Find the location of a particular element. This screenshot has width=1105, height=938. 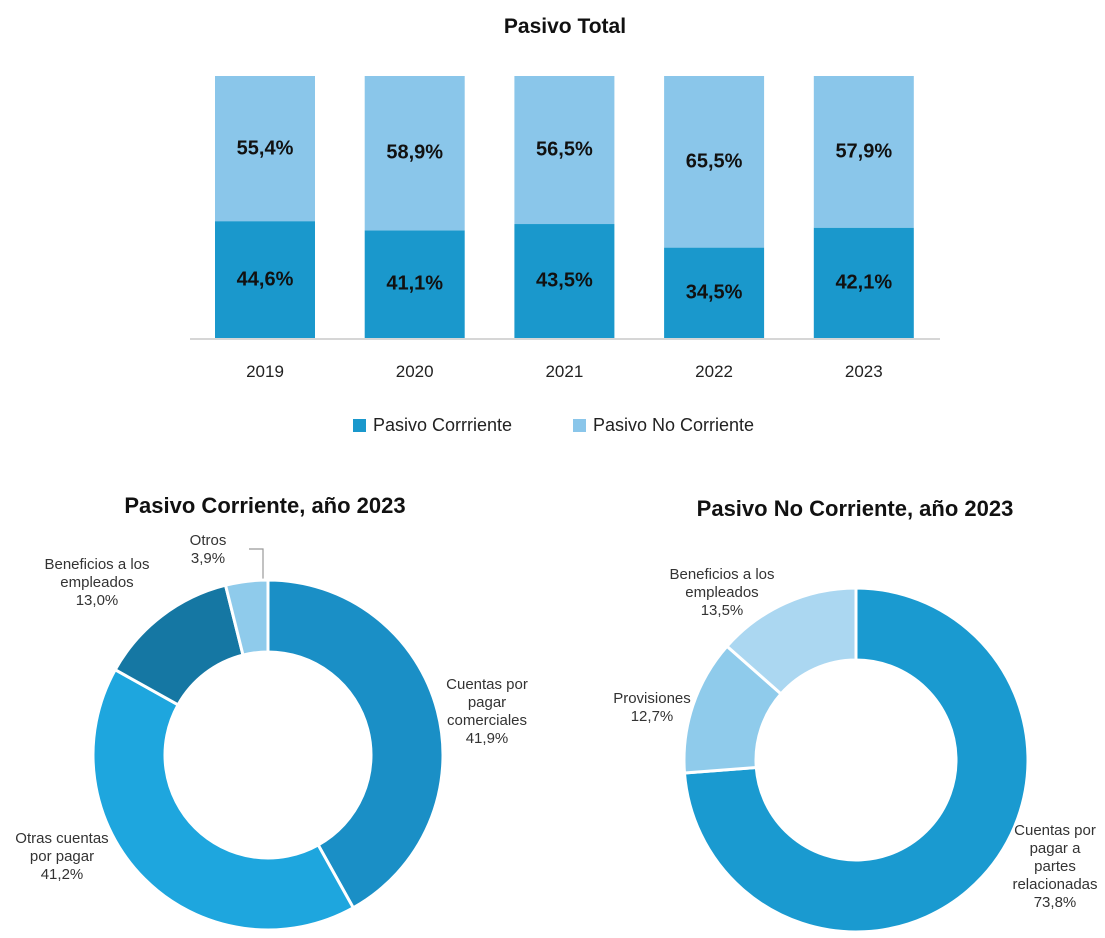

chart-title: Pasivo No Corriente, año 2023 is located at coordinates (855, 508).